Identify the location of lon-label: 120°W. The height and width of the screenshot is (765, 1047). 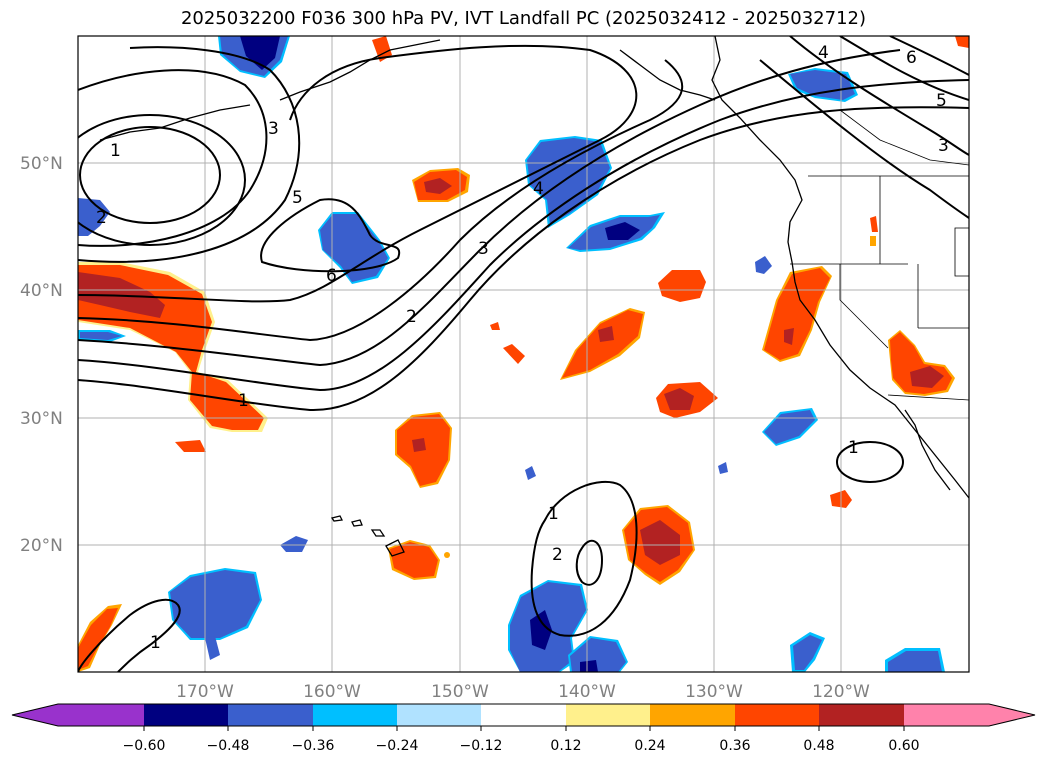
(841, 692).